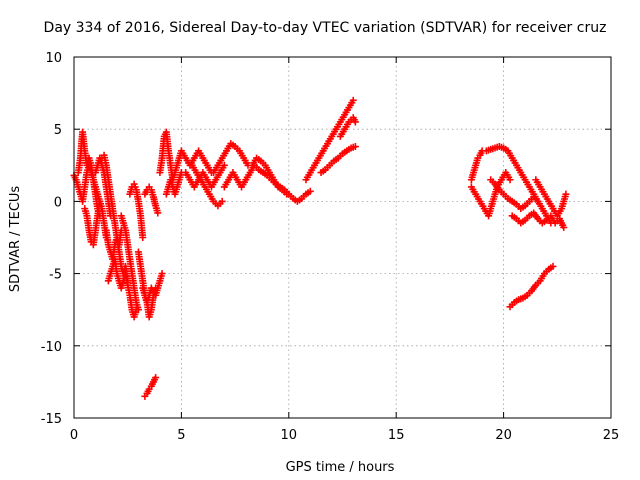  What do you see at coordinates (611, 435) in the screenshot?
I see `x-tick-label: 25` at bounding box center [611, 435].